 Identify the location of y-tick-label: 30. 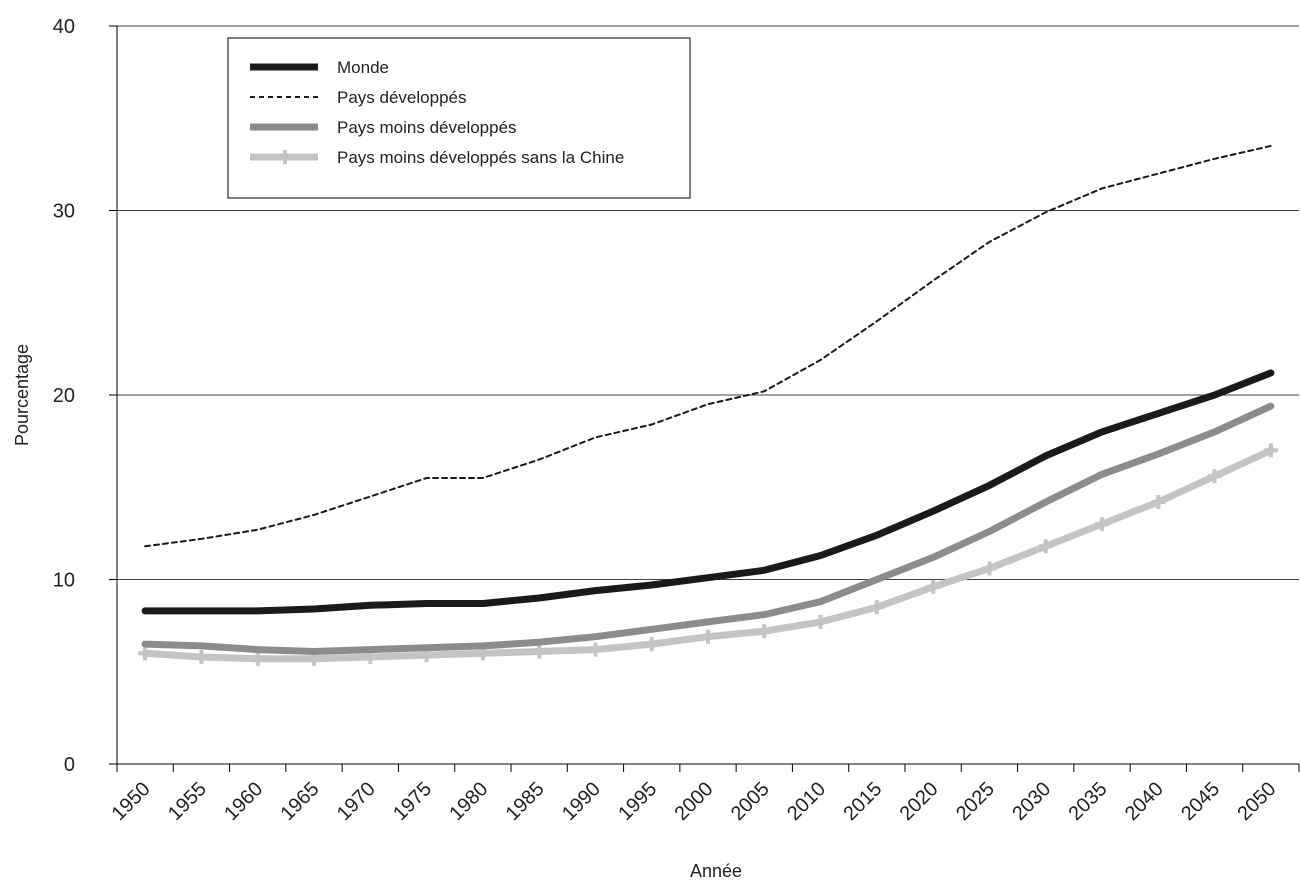
(64, 212).